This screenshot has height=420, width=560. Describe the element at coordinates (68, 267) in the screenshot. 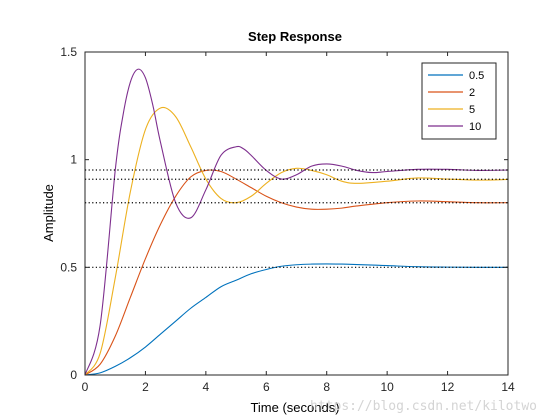

I see `y-tick-label: 0.5` at that location.